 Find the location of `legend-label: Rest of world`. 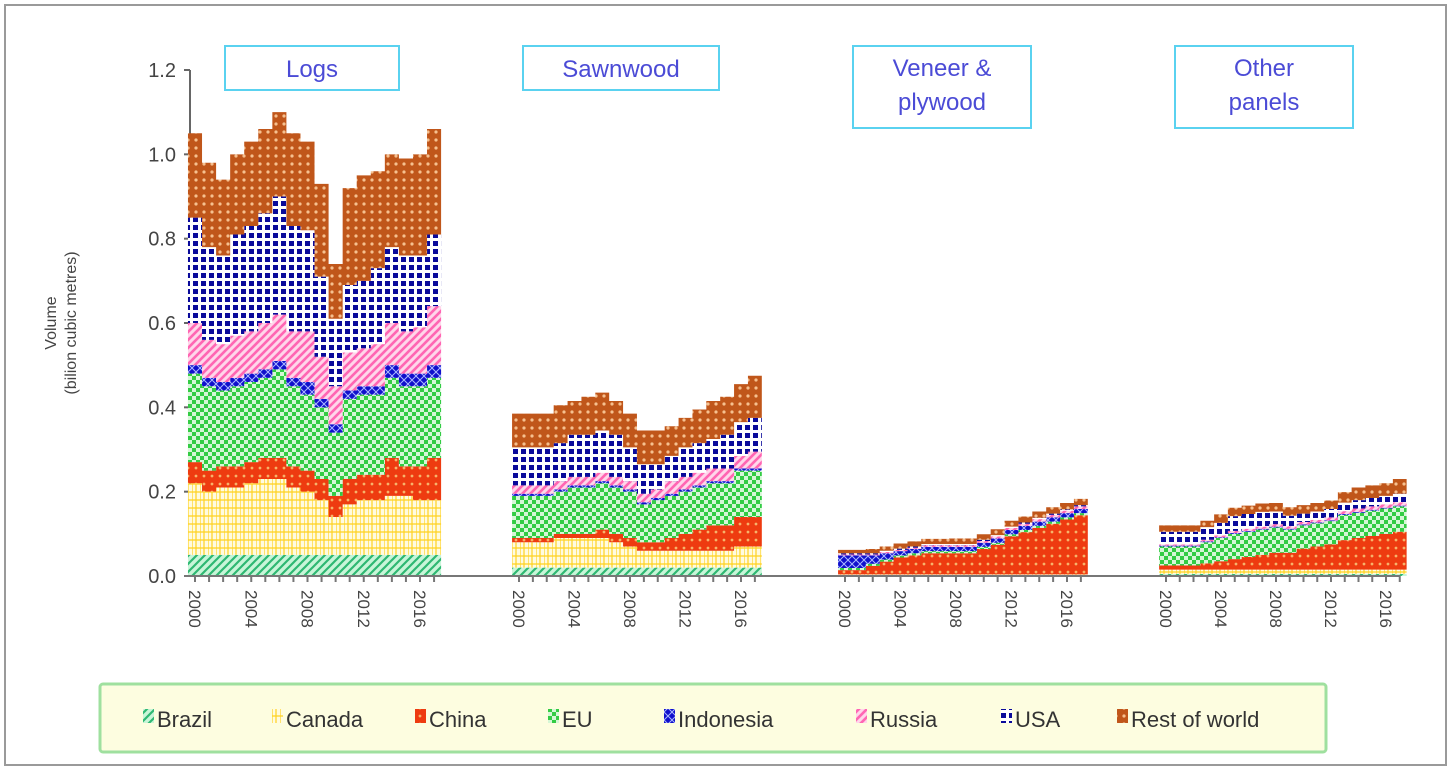

legend-label: Rest of world is located at coordinates (1195, 719).